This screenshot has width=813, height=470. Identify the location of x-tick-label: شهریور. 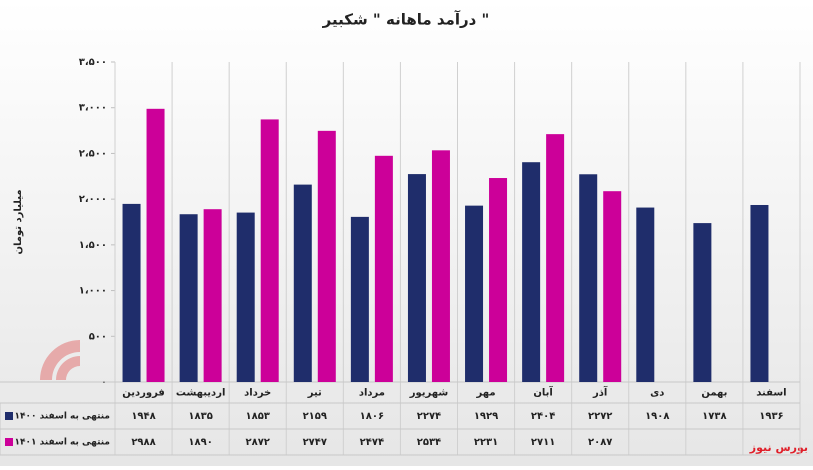
(429, 393).